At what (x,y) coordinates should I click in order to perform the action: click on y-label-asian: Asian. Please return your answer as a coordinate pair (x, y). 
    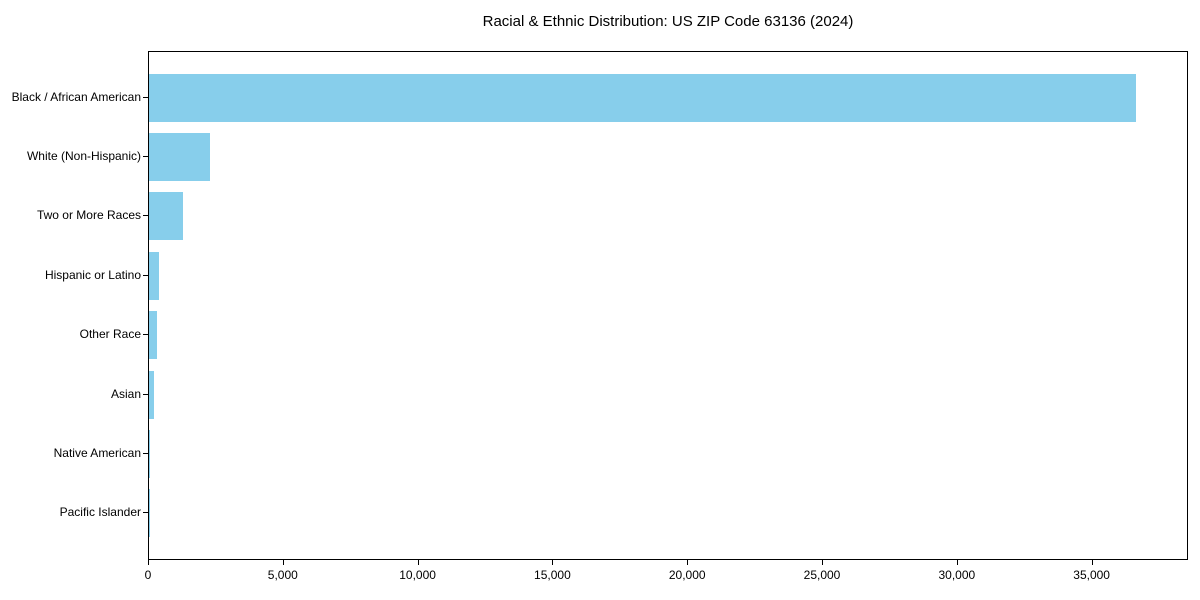
    Looking at the image, I should click on (125, 393).